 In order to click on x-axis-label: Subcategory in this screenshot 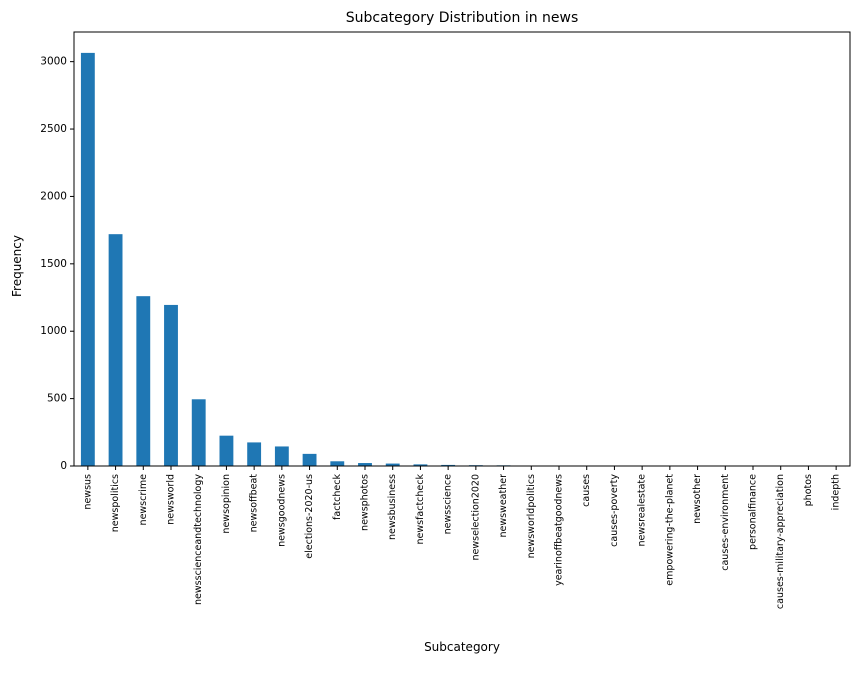, I will do `click(462, 647)`.